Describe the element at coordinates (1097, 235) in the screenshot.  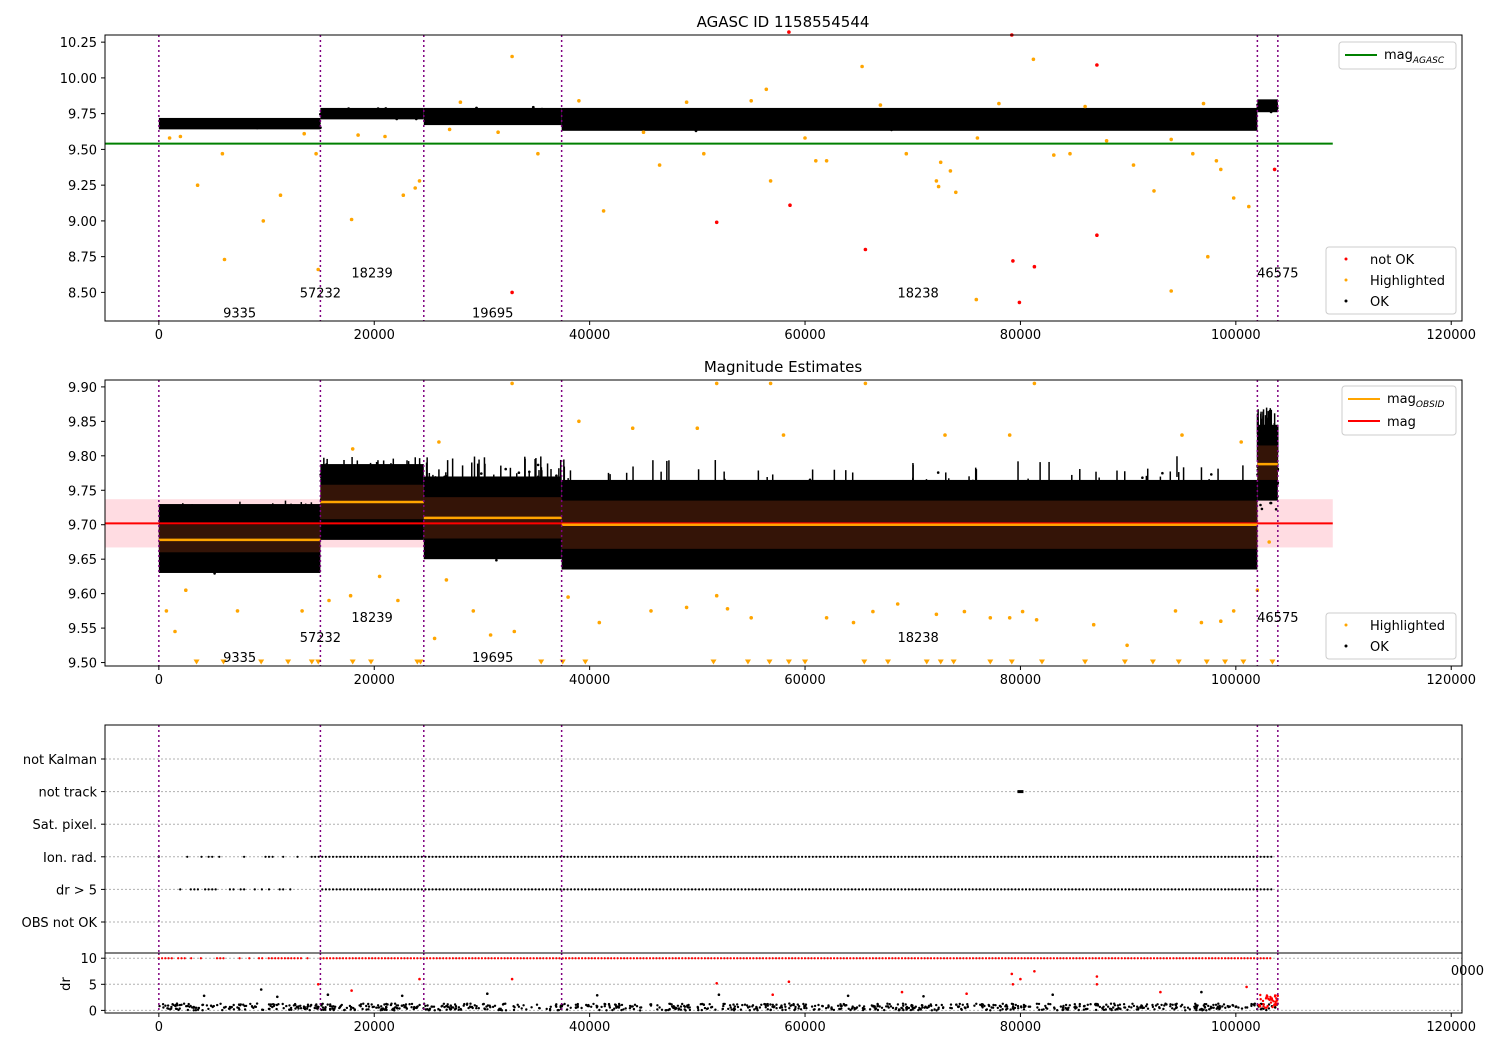
I see `not-ok-point` at that location.